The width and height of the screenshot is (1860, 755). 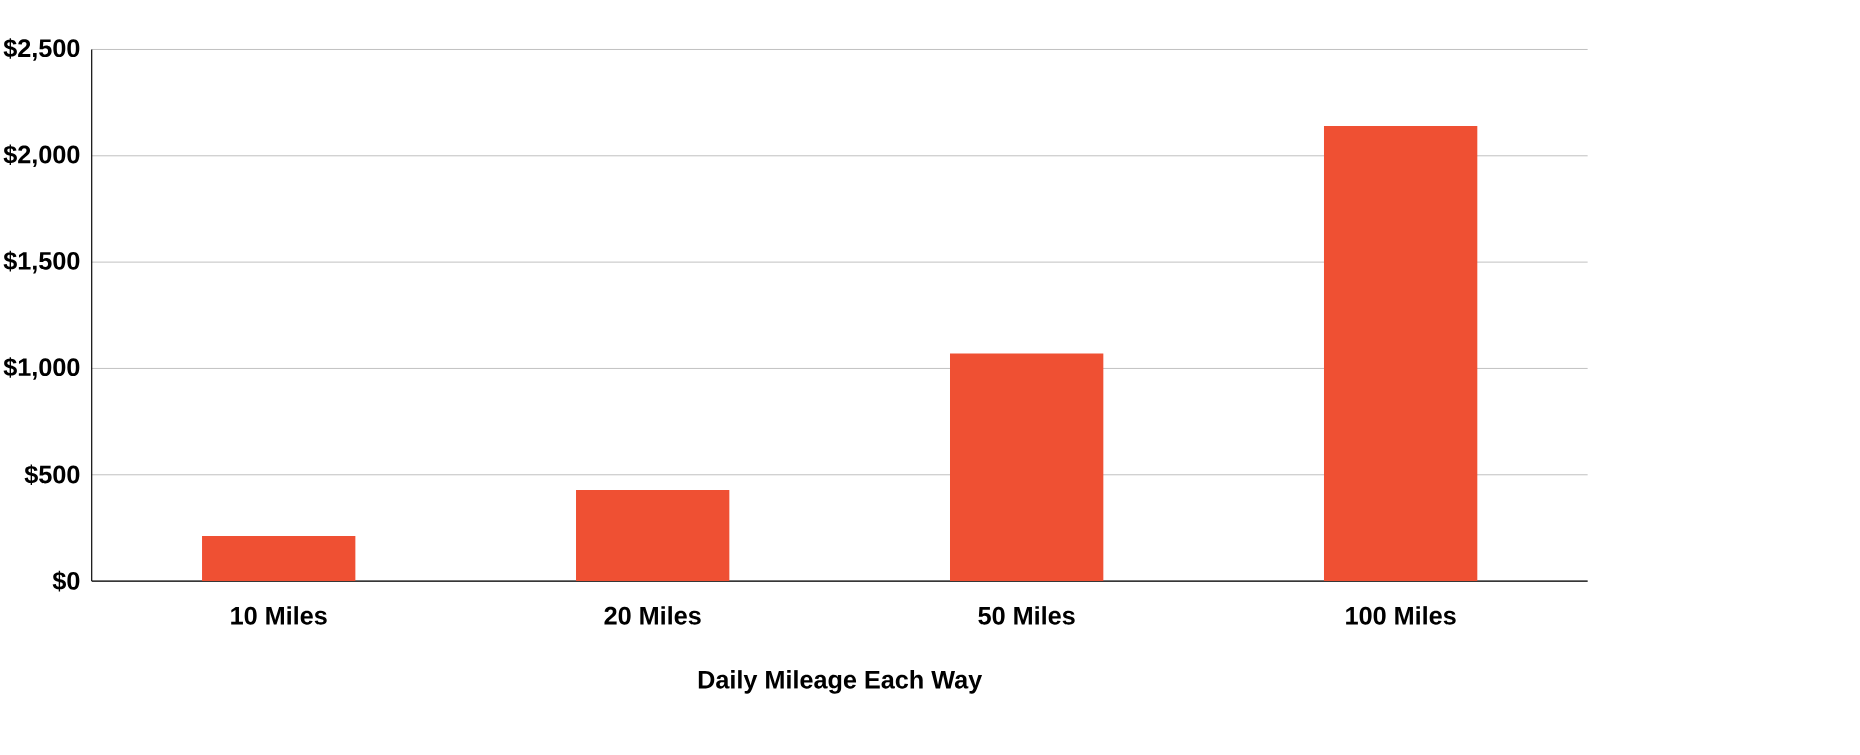 What do you see at coordinates (41, 49) in the screenshot?
I see `y-tick-label: $2,500` at bounding box center [41, 49].